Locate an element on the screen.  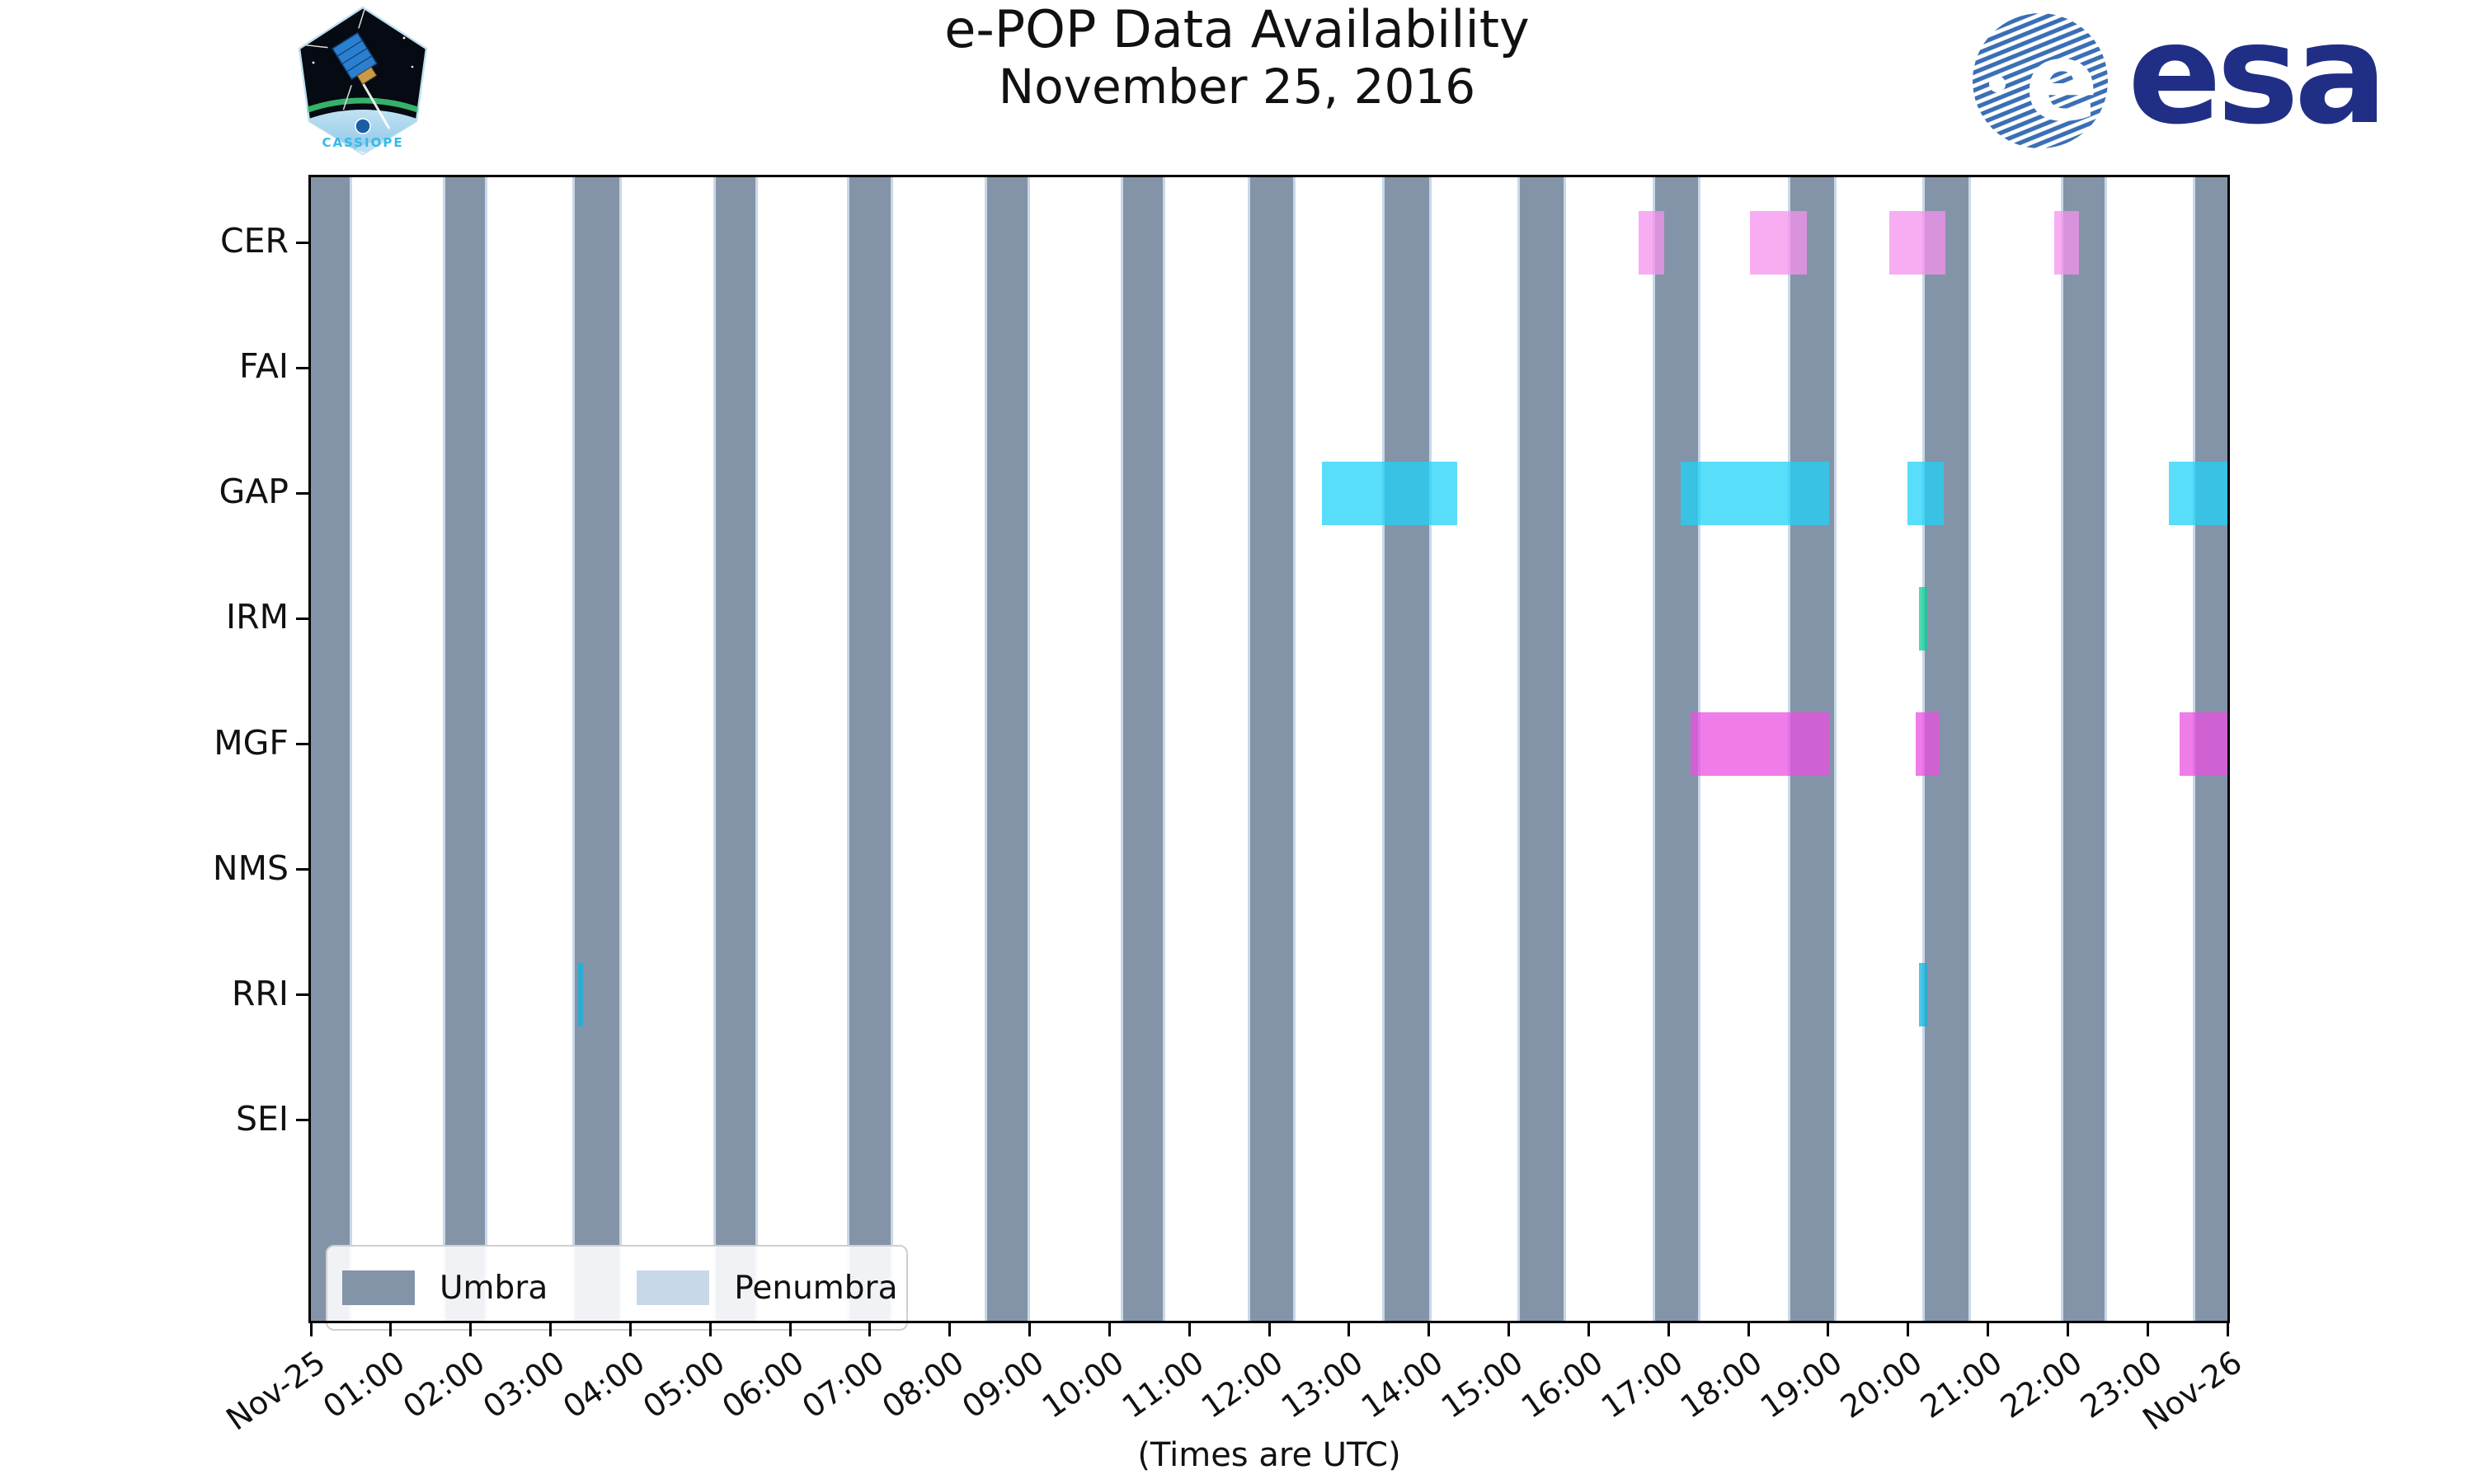
y-tick-label-NMS: NMS is located at coordinates (250, 868).